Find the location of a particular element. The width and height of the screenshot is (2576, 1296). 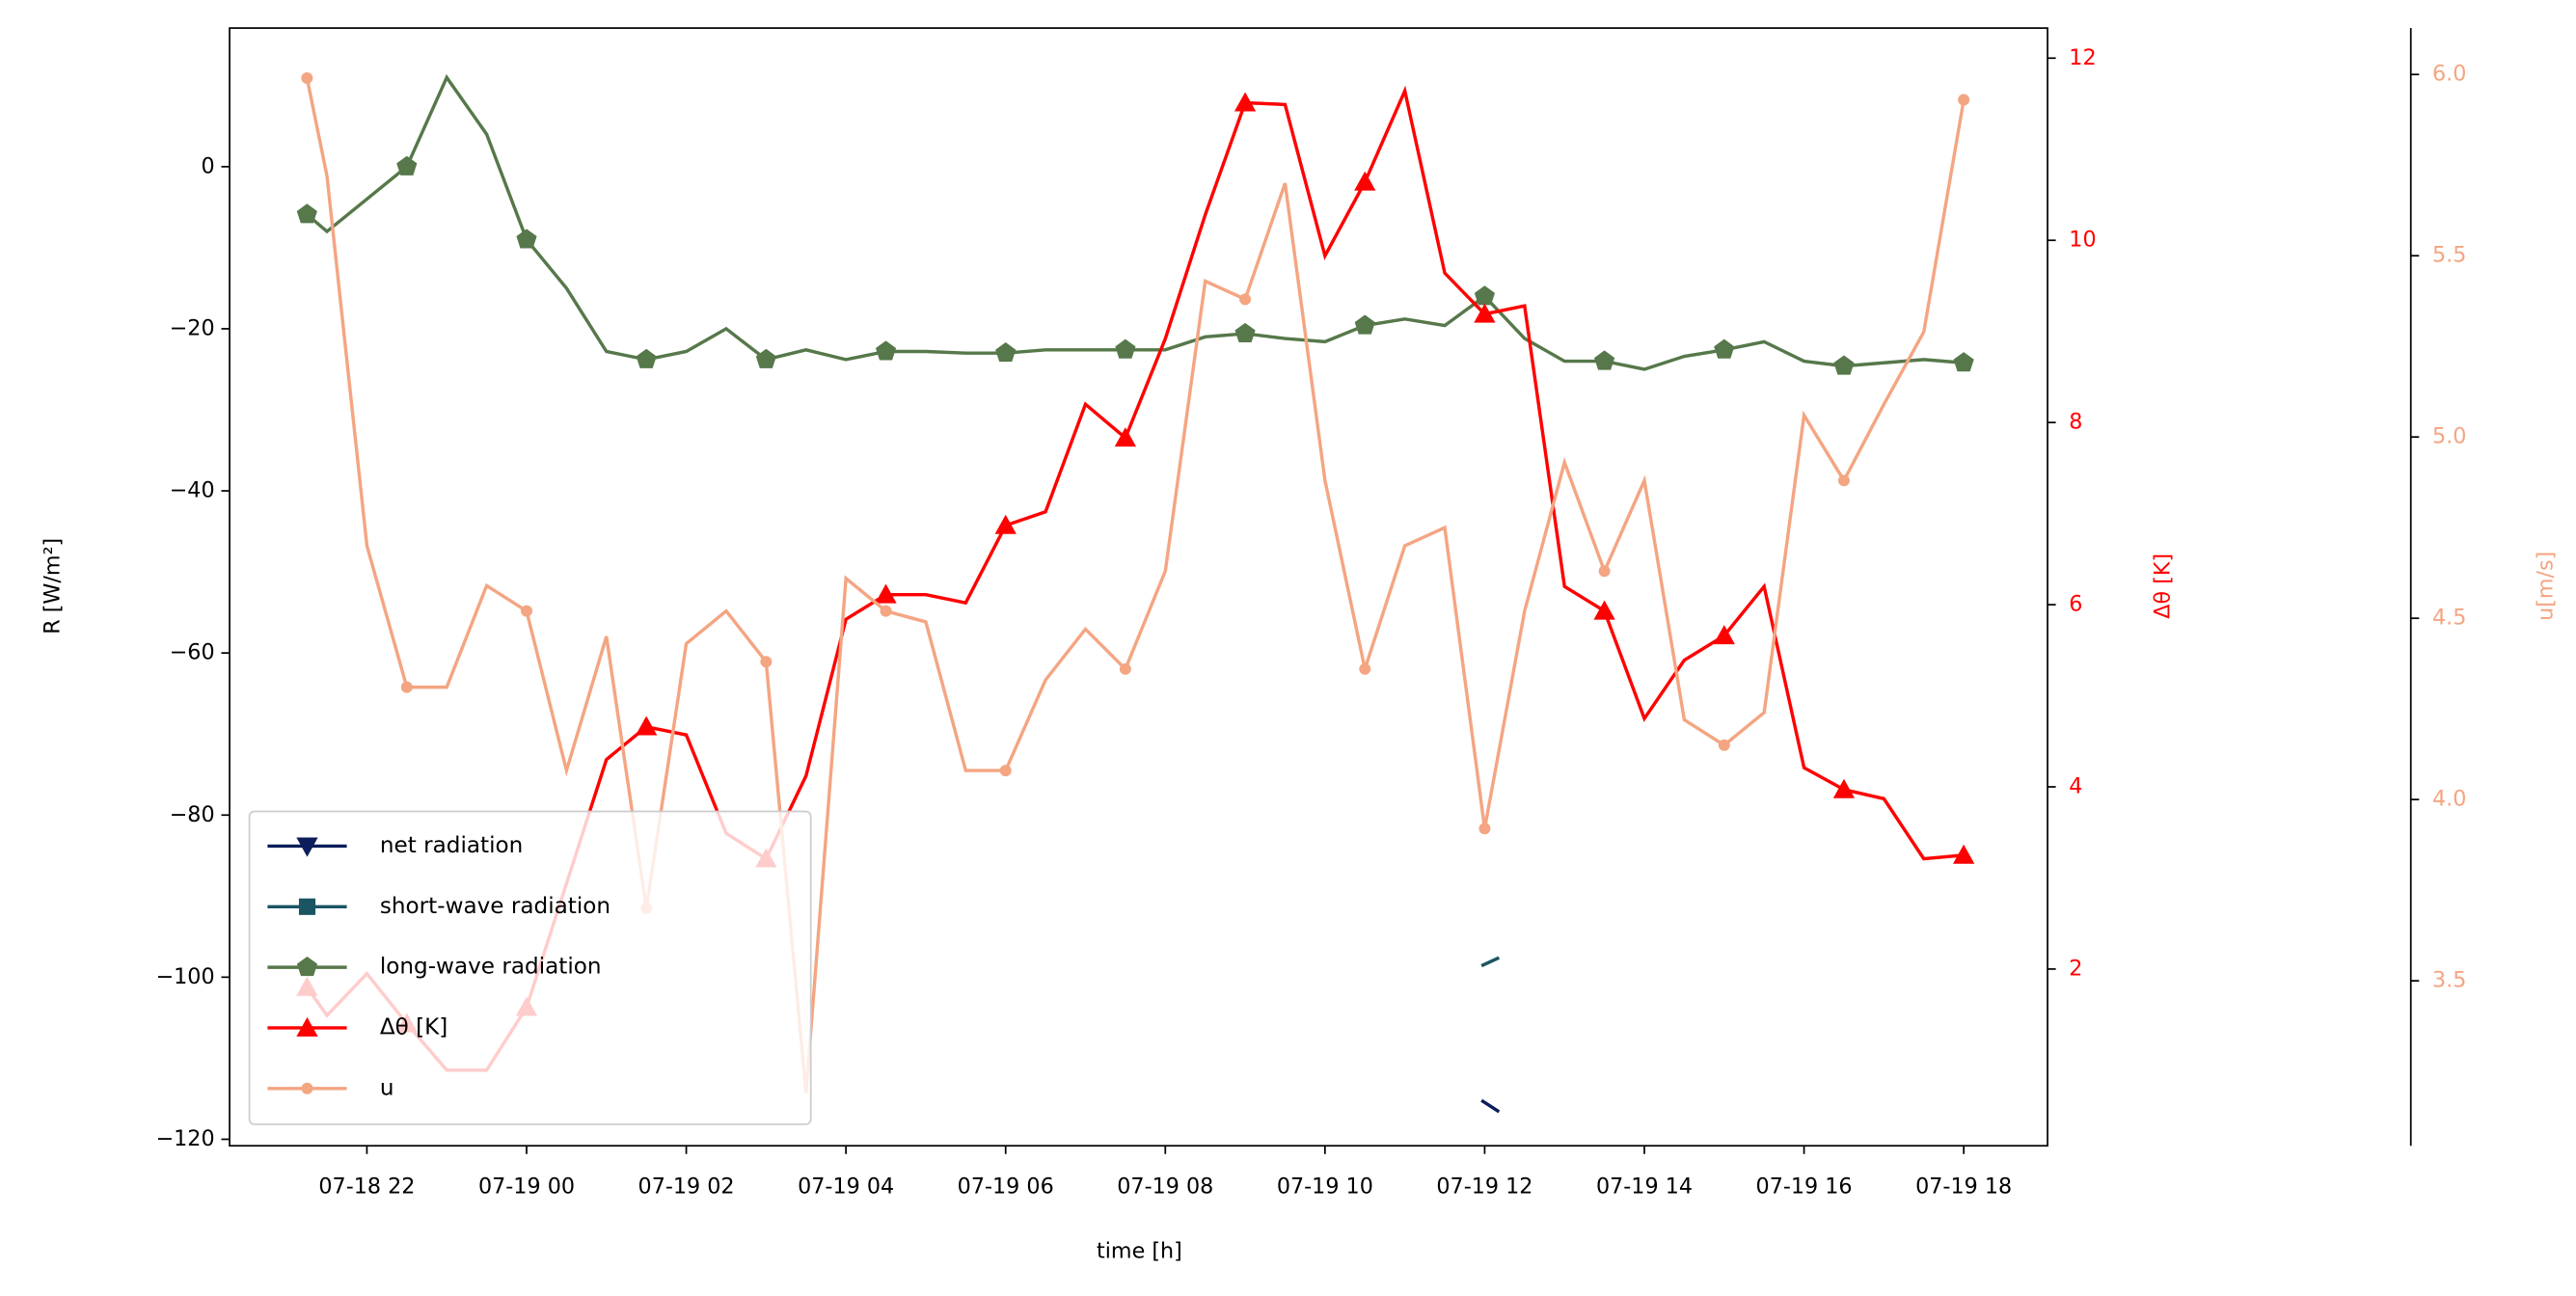

x-tick-label: 07-19 06 is located at coordinates (1006, 1187).